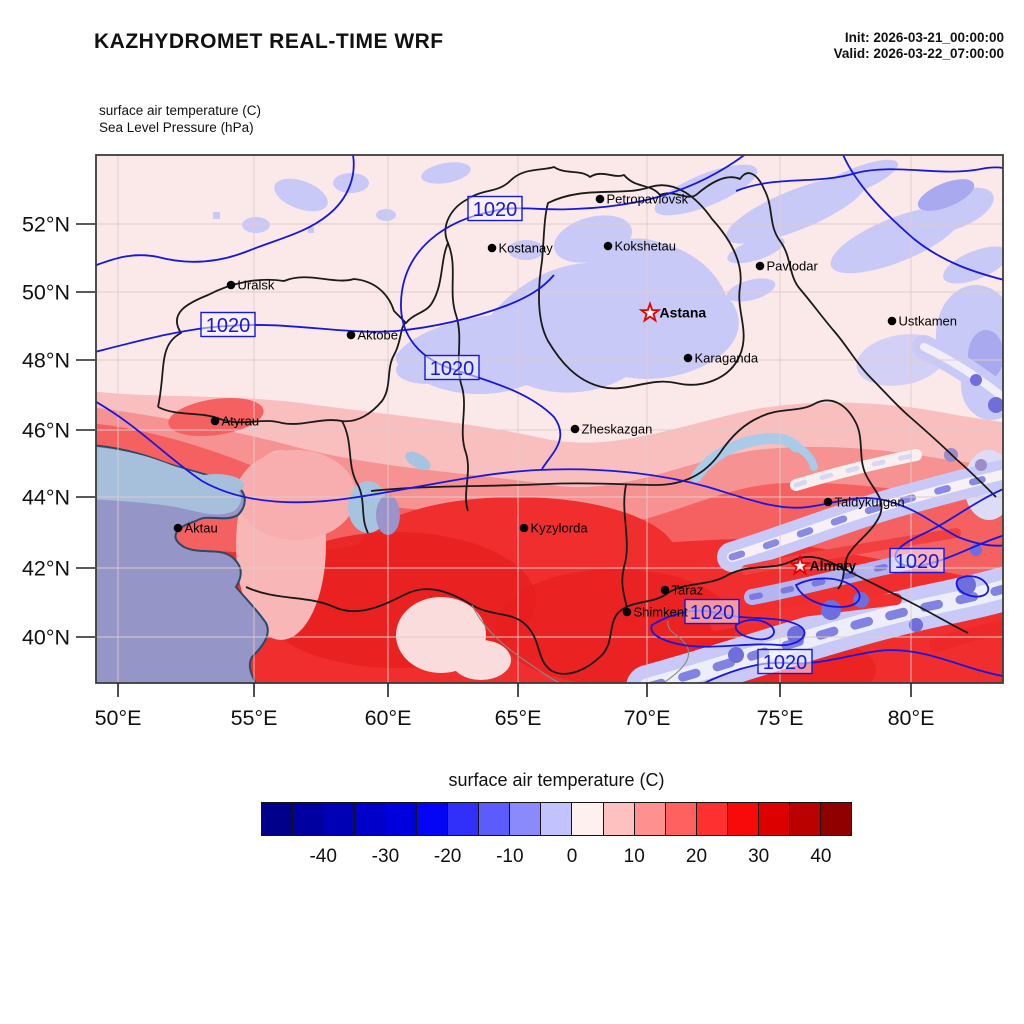 The image size is (1024, 1024). I want to click on city-marker-almaty: Almaty, so click(822, 564).